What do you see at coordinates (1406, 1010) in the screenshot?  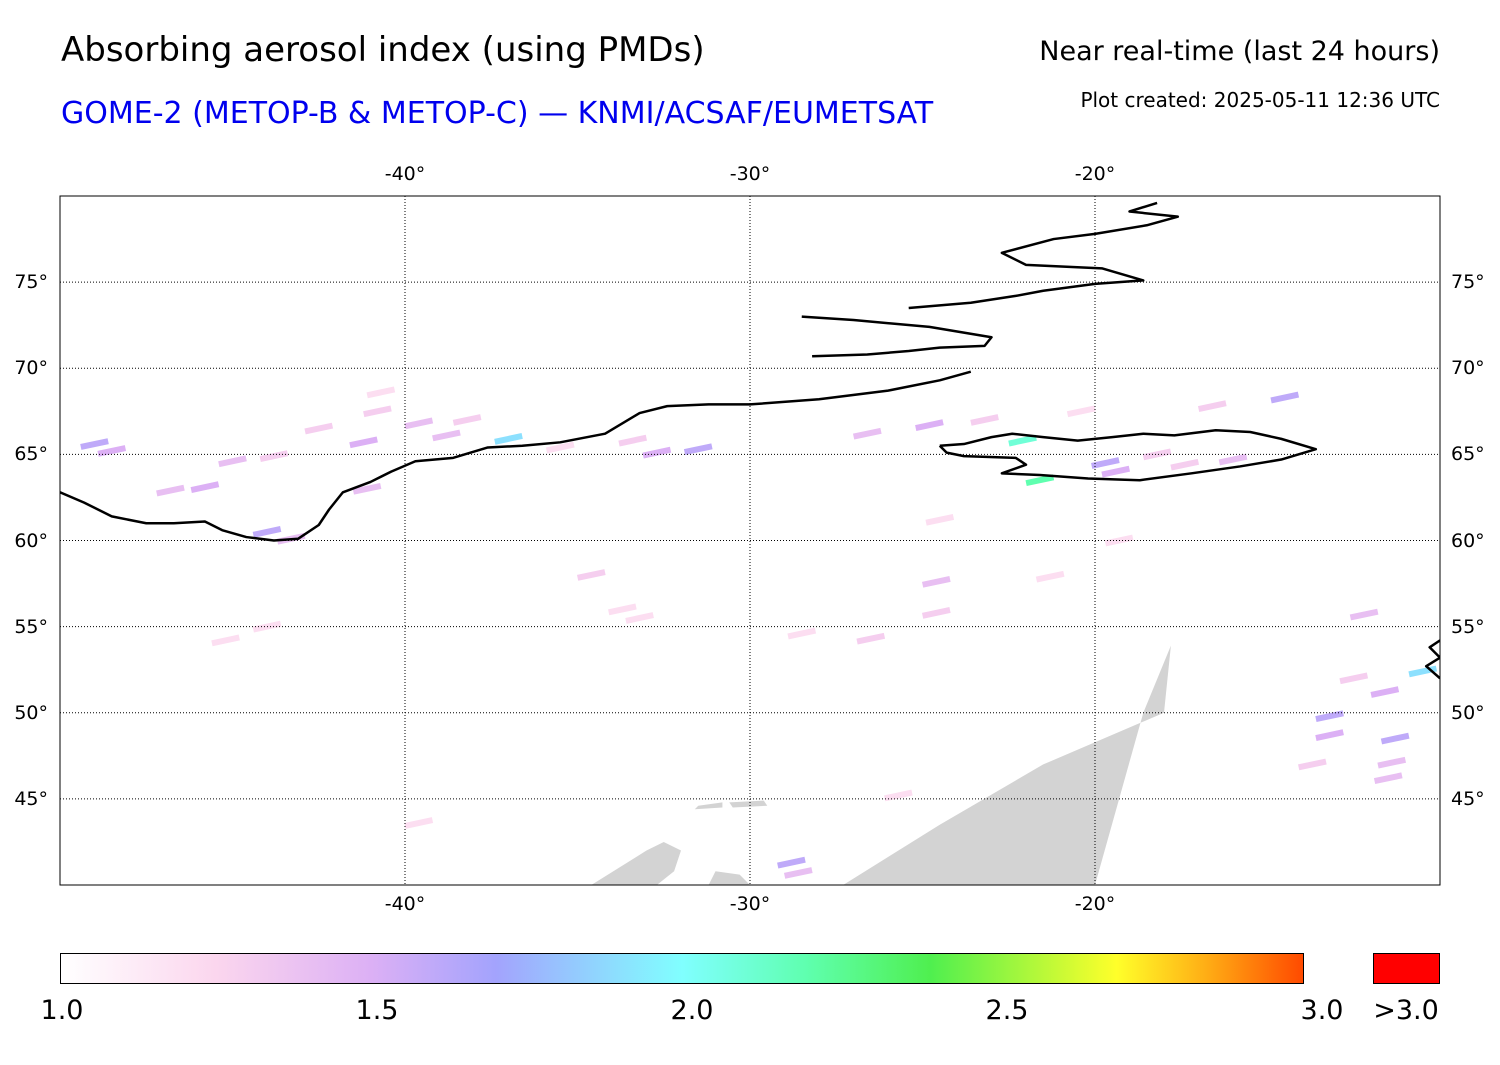 I see `colorbar-over-label: >3.0` at bounding box center [1406, 1010].